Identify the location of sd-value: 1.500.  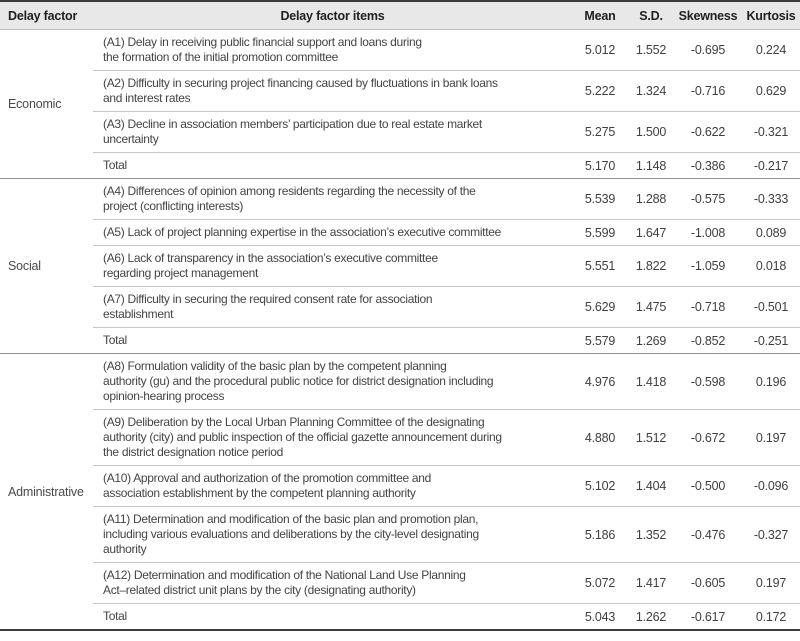
(651, 132).